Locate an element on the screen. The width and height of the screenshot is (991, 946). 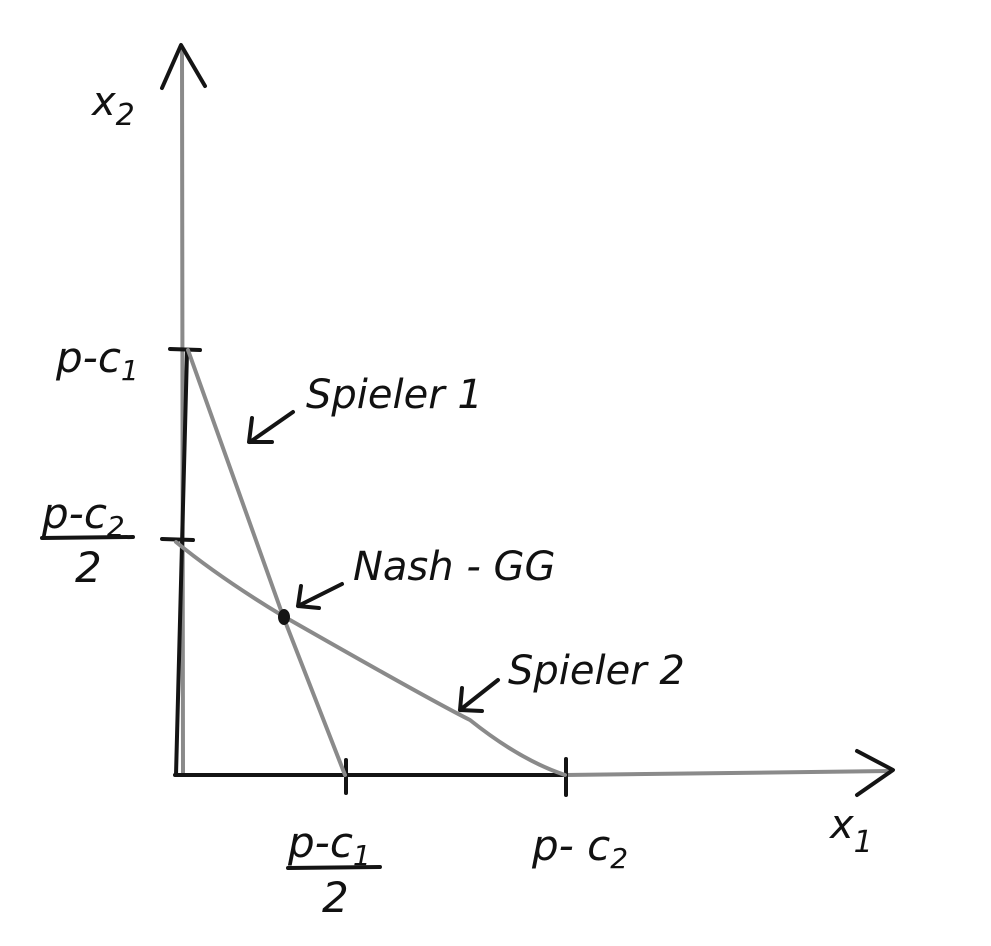
x-tick-fraction-bar is located at coordinates (334, 867).